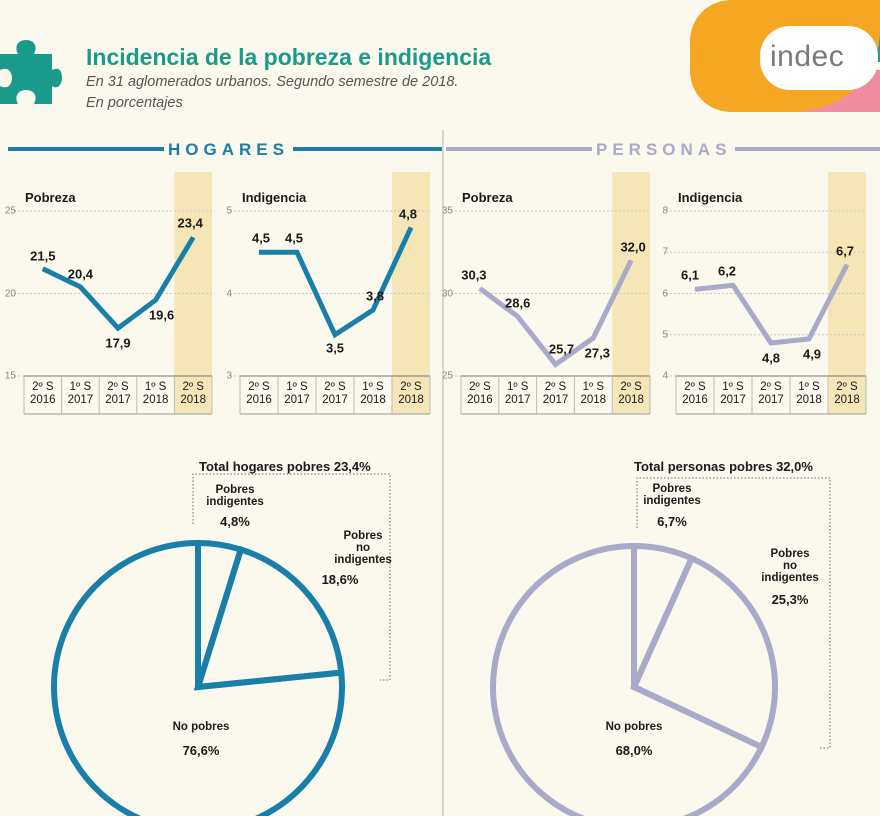  I want to click on data-label: 3,5, so click(335, 348).